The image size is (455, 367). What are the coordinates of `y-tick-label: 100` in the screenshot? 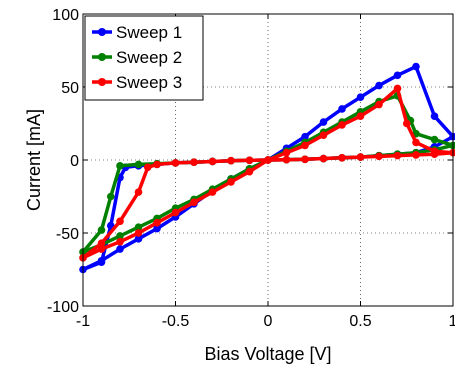 It's located at (65, 15).